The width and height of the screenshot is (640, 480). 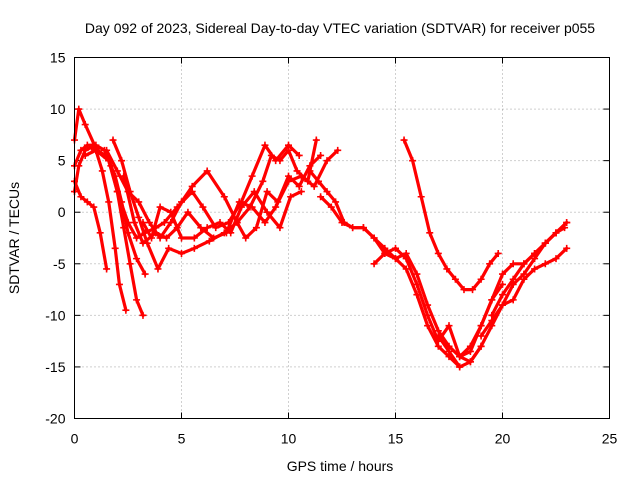 What do you see at coordinates (55, 419) in the screenshot?
I see `y-tick-label: -20` at bounding box center [55, 419].